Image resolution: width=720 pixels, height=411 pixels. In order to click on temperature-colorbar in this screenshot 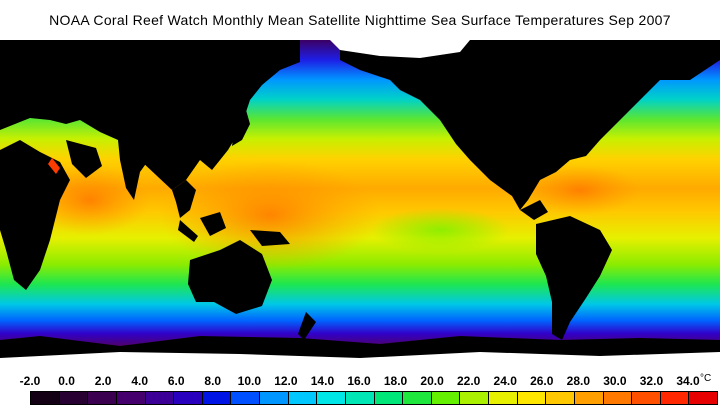, I will do `click(374, 398)`.